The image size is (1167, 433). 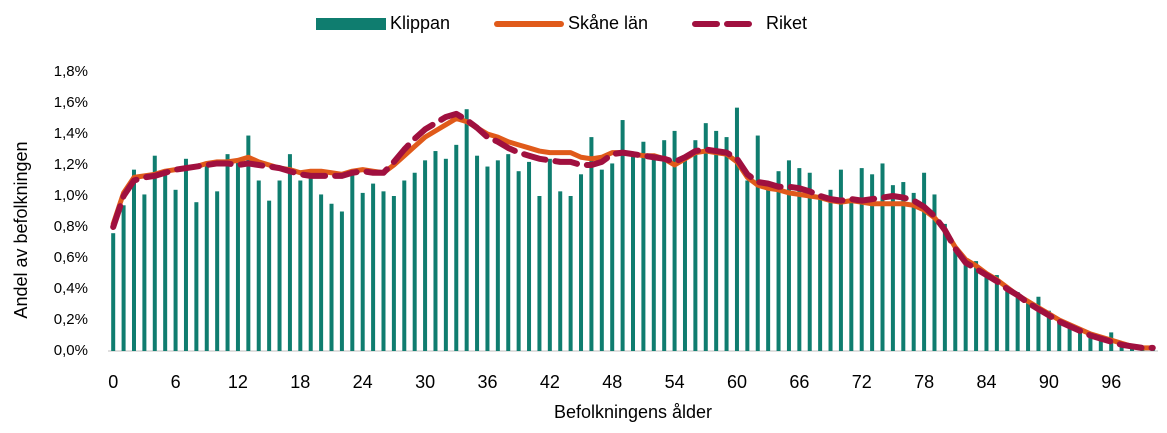 I want to click on y-tick-label: 0,4%, so click(x=71, y=288).